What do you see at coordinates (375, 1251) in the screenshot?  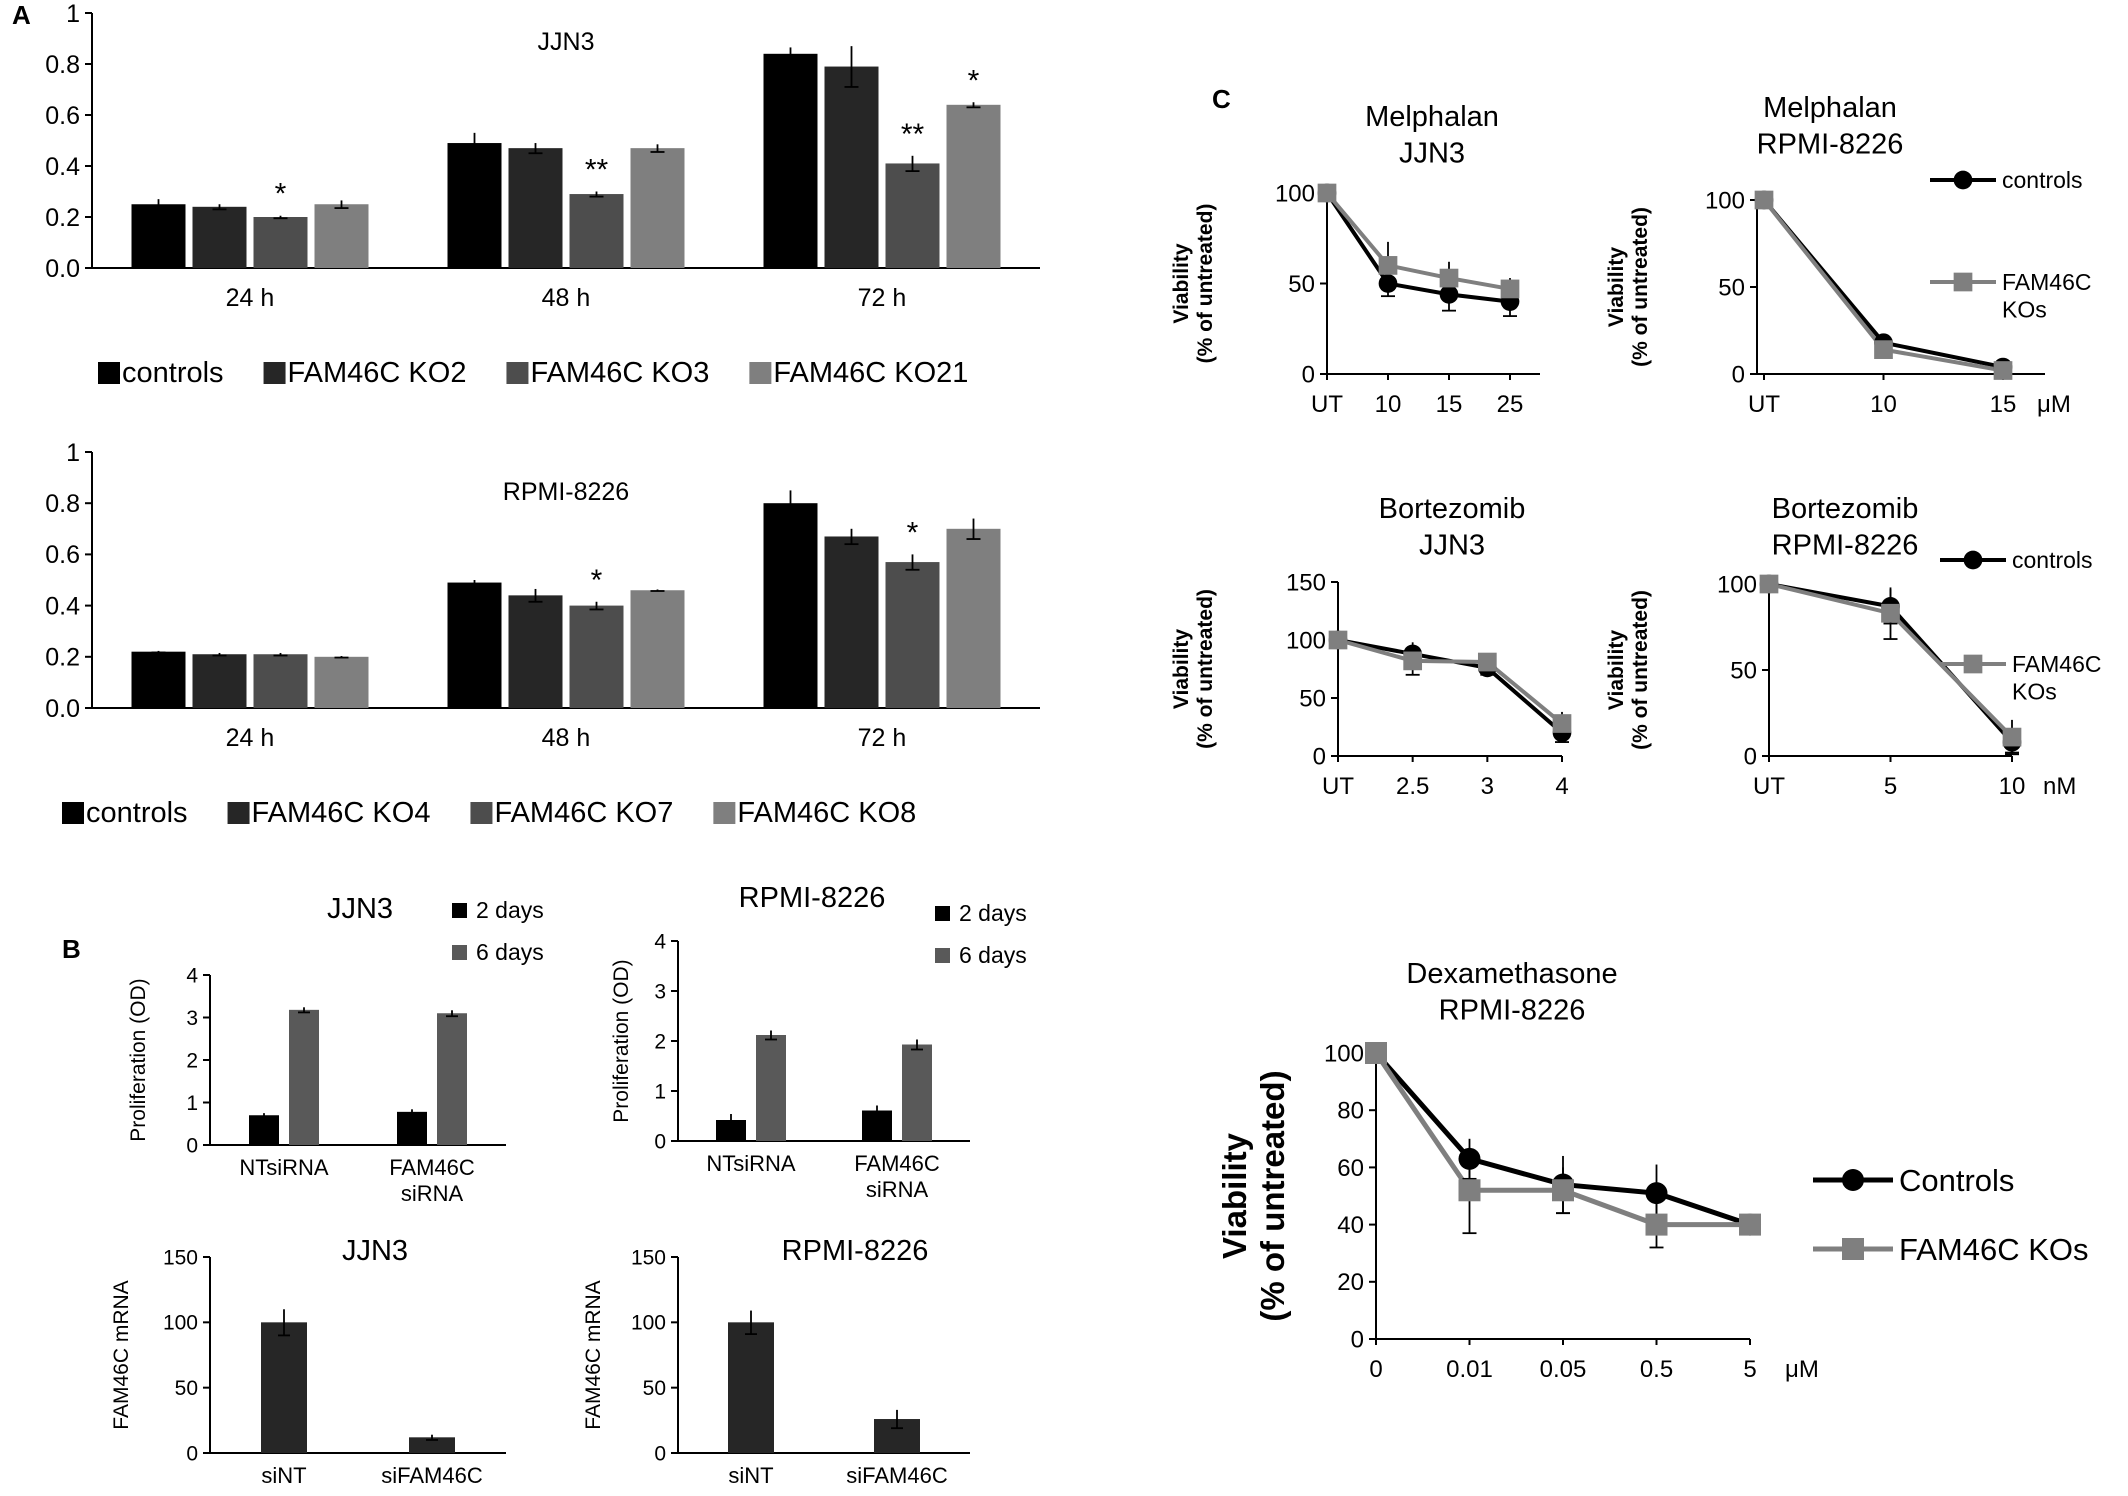 I see `chart-title: JJN3` at bounding box center [375, 1251].